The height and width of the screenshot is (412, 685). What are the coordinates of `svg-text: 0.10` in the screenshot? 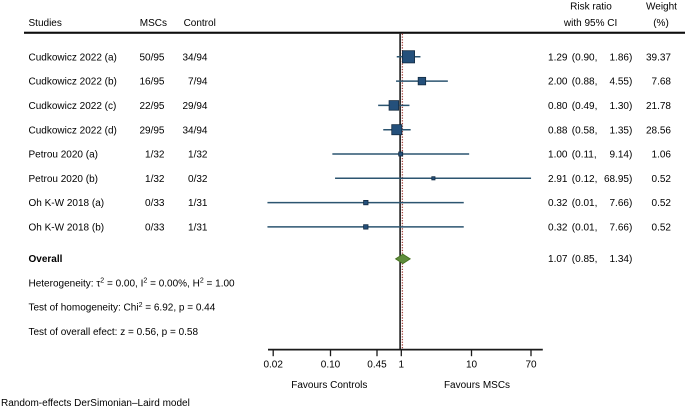 It's located at (331, 364).